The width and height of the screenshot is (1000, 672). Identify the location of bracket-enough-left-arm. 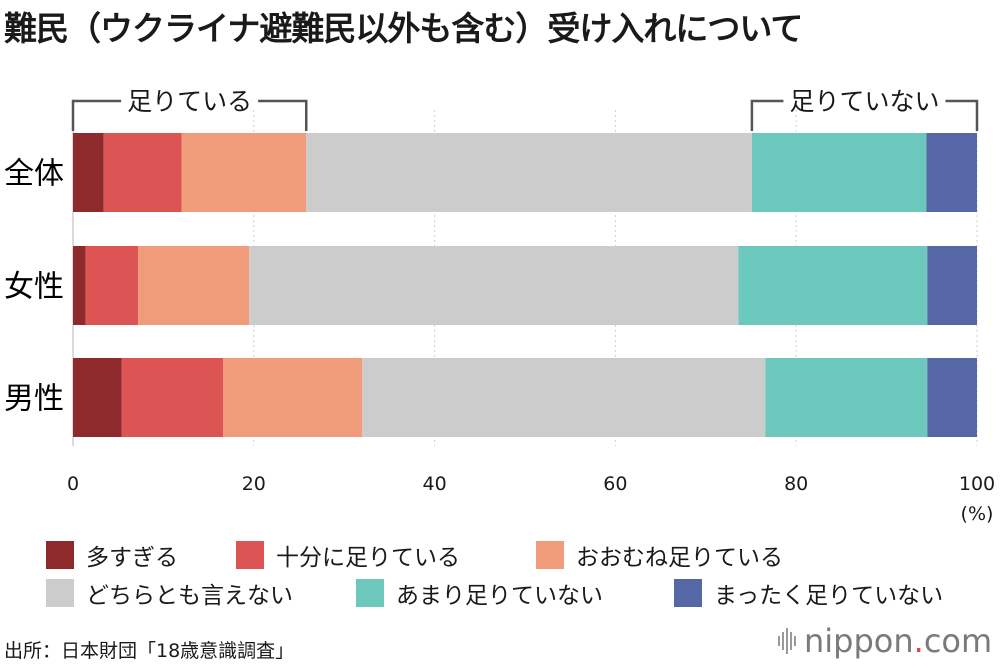
(96, 115).